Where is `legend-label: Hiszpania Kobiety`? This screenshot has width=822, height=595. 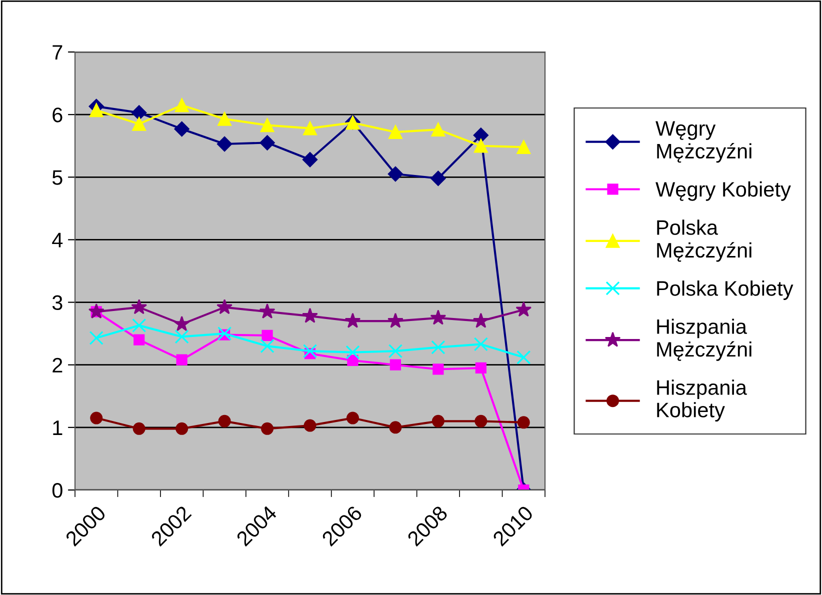 legend-label: Hiszpania Kobiety is located at coordinates (702, 401).